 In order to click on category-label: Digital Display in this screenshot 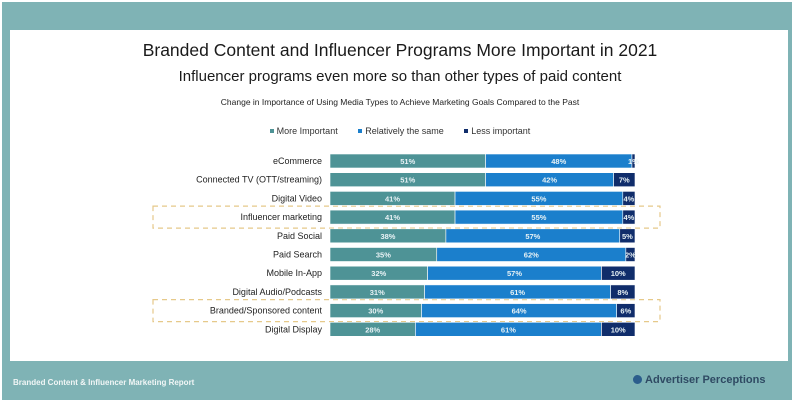, I will do `click(294, 329)`.